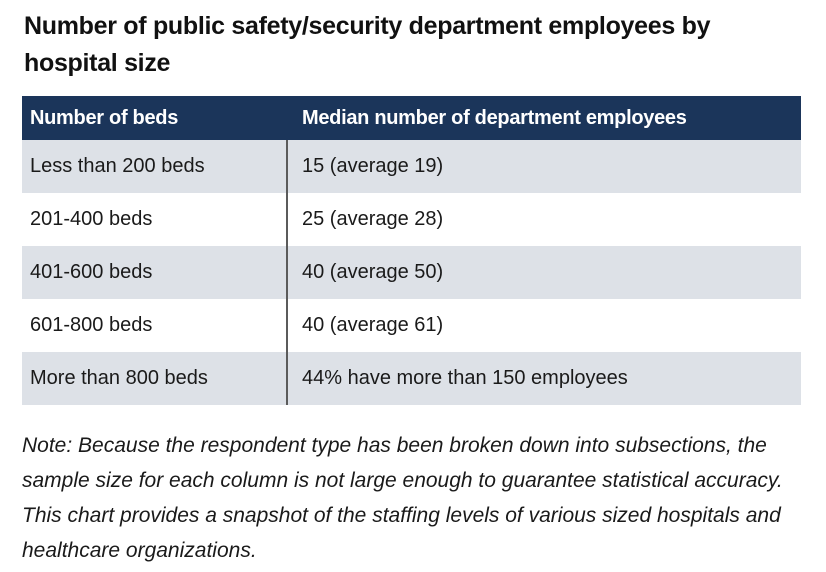 This screenshot has height=572, width=826. I want to click on table-row: 201-400 beds 25 (average 28), so click(411, 219).